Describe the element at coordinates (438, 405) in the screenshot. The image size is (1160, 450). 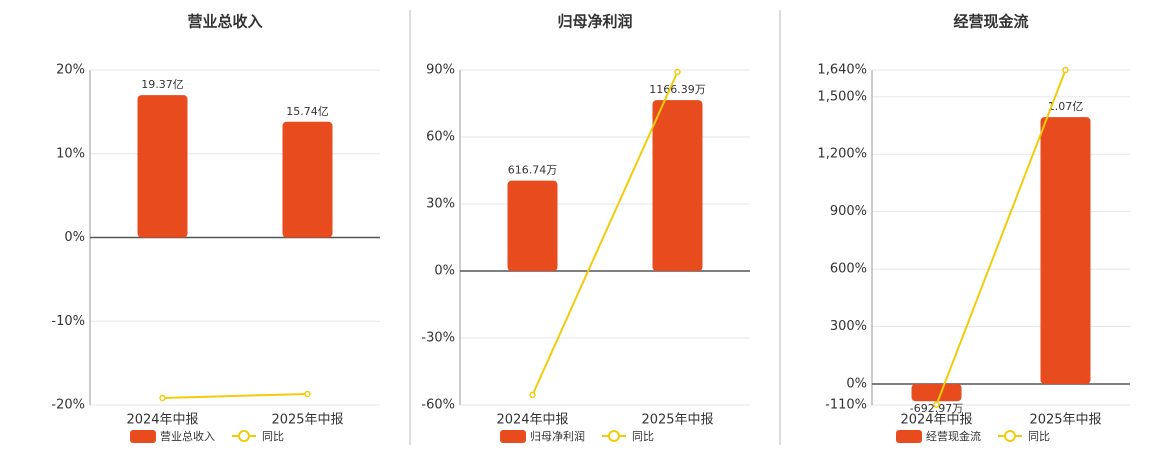
I see `y-tick-label: -60%` at that location.